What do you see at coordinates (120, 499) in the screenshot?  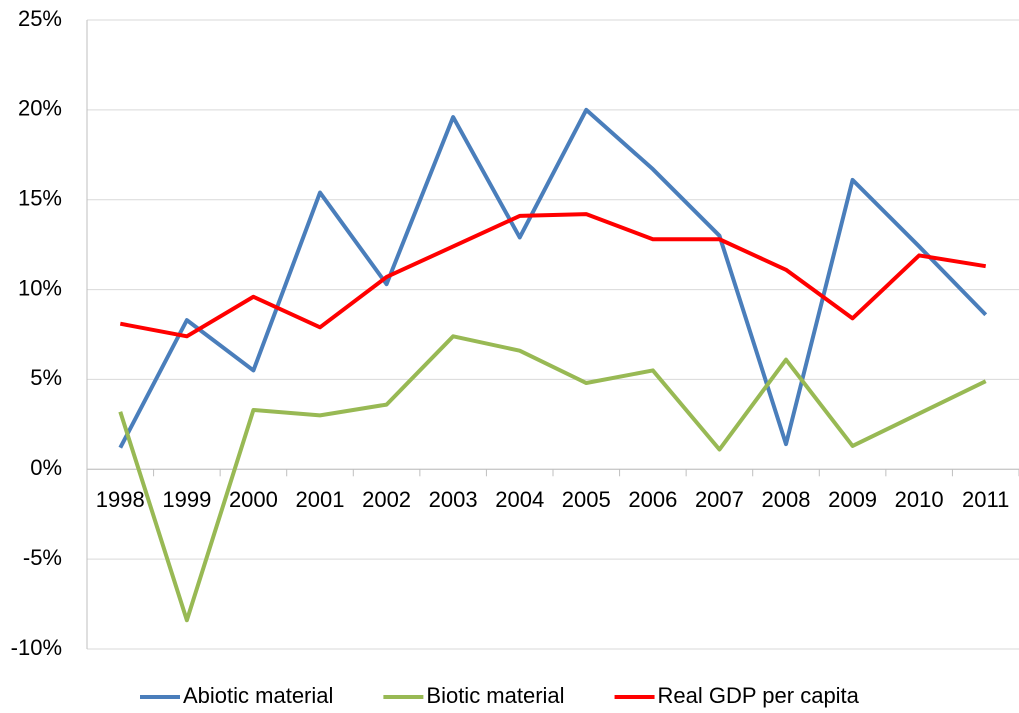 I see `x-tick-label: 1998` at bounding box center [120, 499].